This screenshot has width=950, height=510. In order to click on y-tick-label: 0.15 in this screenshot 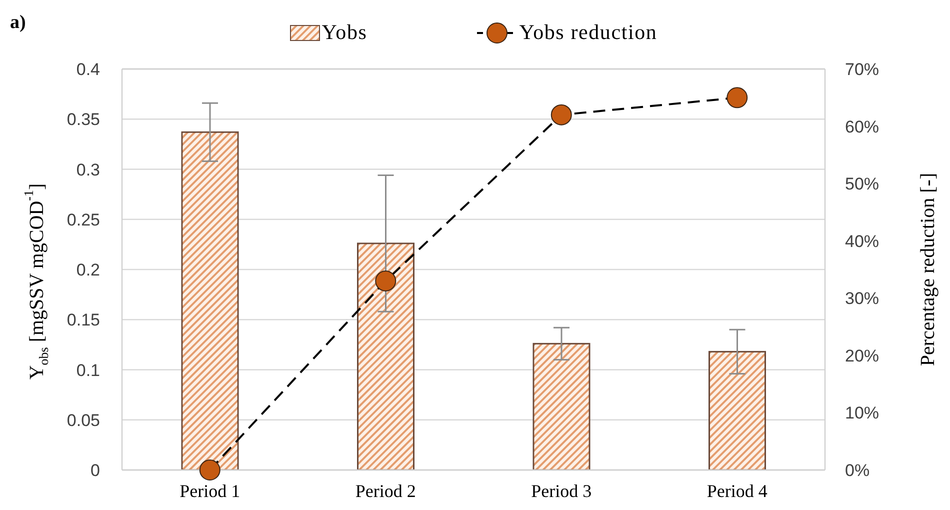, I will do `click(83, 320)`.